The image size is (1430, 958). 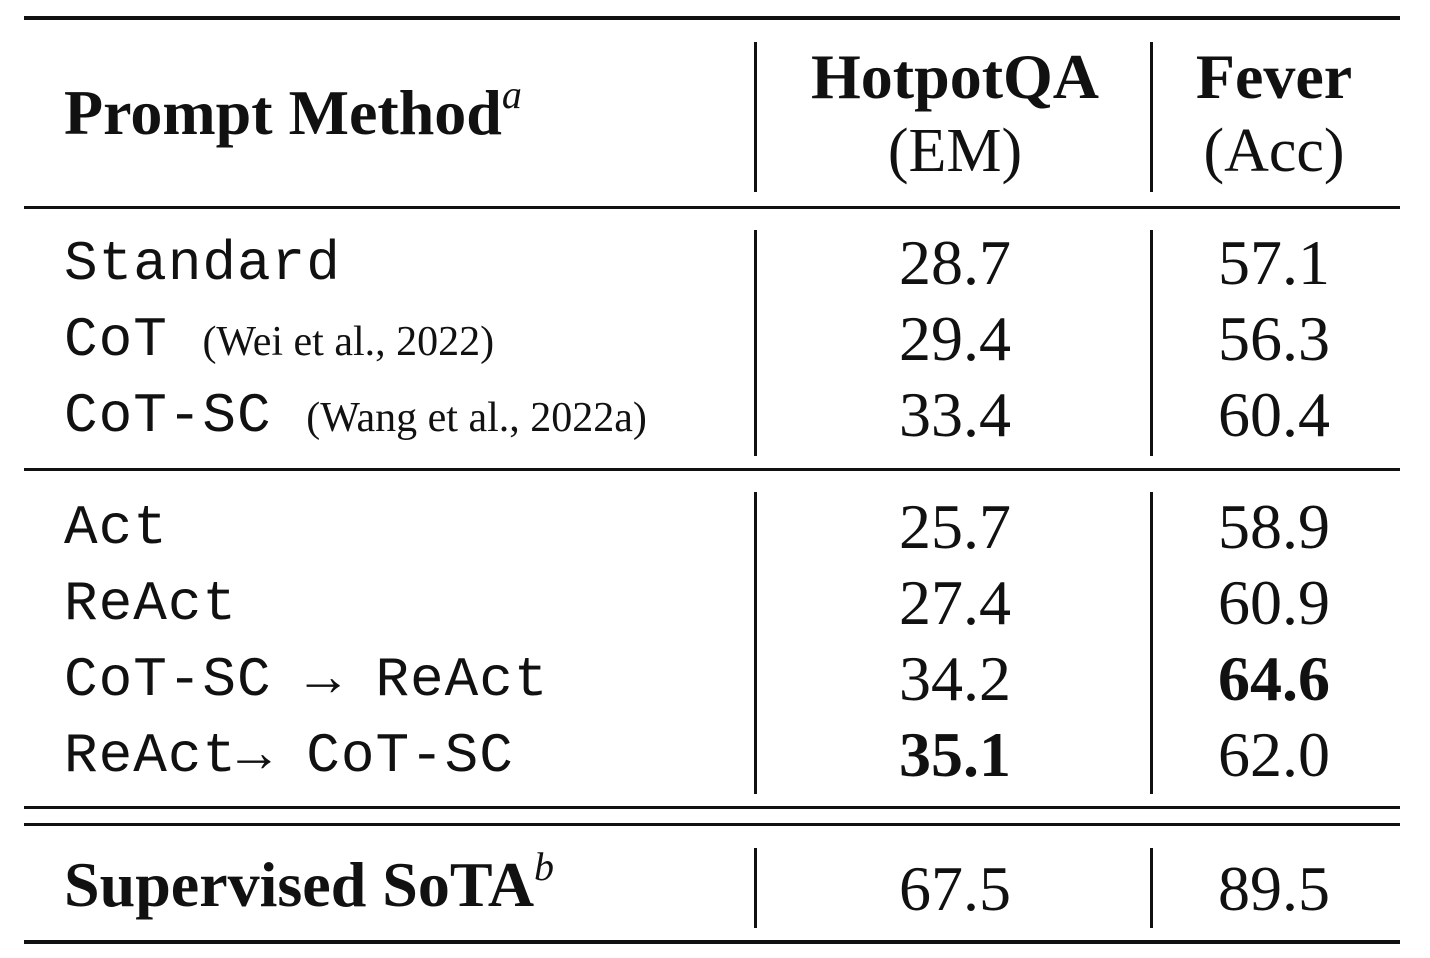 What do you see at coordinates (306, 680) in the screenshot?
I see `table-row-method: CoT-SC → ReAct` at bounding box center [306, 680].